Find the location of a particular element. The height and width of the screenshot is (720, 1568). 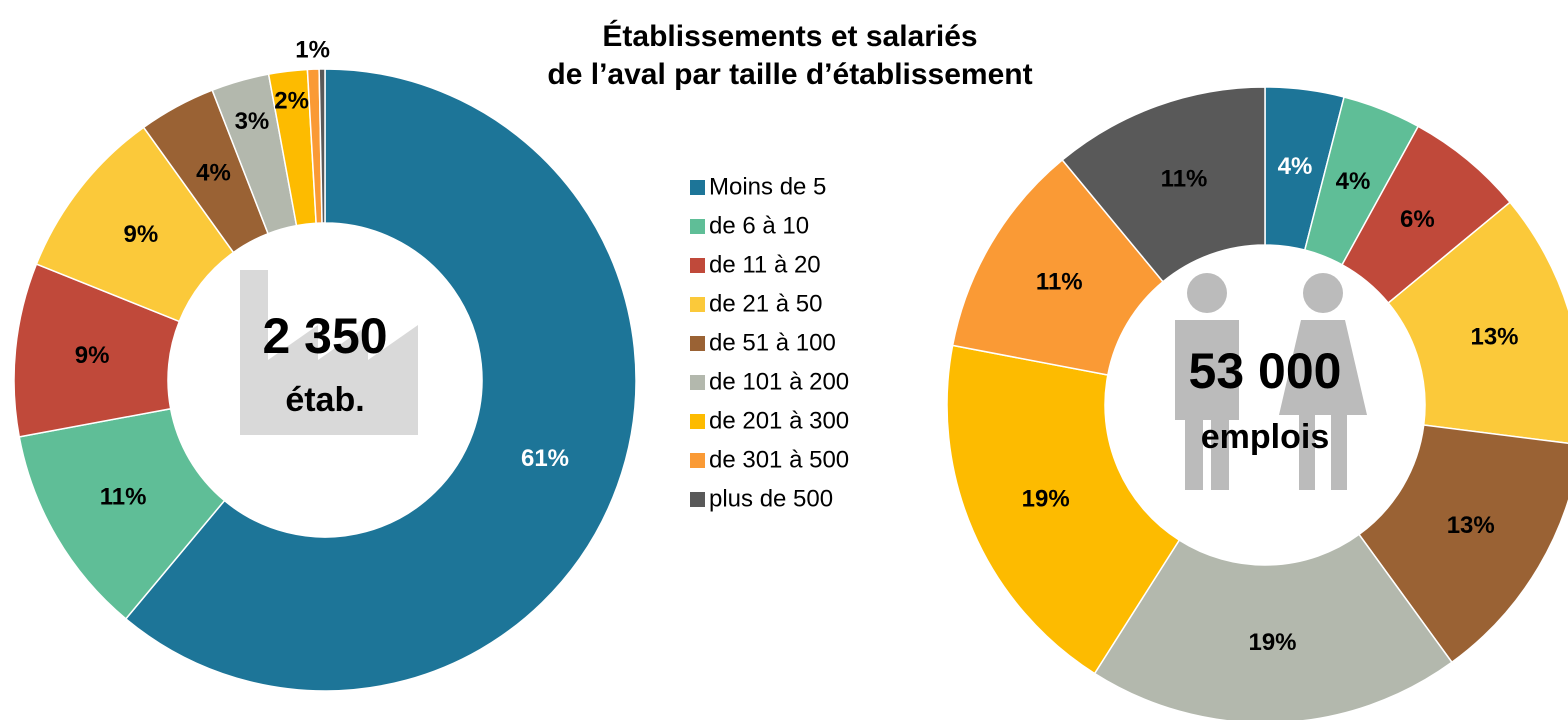

chart-title: Établissements et salariés is located at coordinates (789, 36).